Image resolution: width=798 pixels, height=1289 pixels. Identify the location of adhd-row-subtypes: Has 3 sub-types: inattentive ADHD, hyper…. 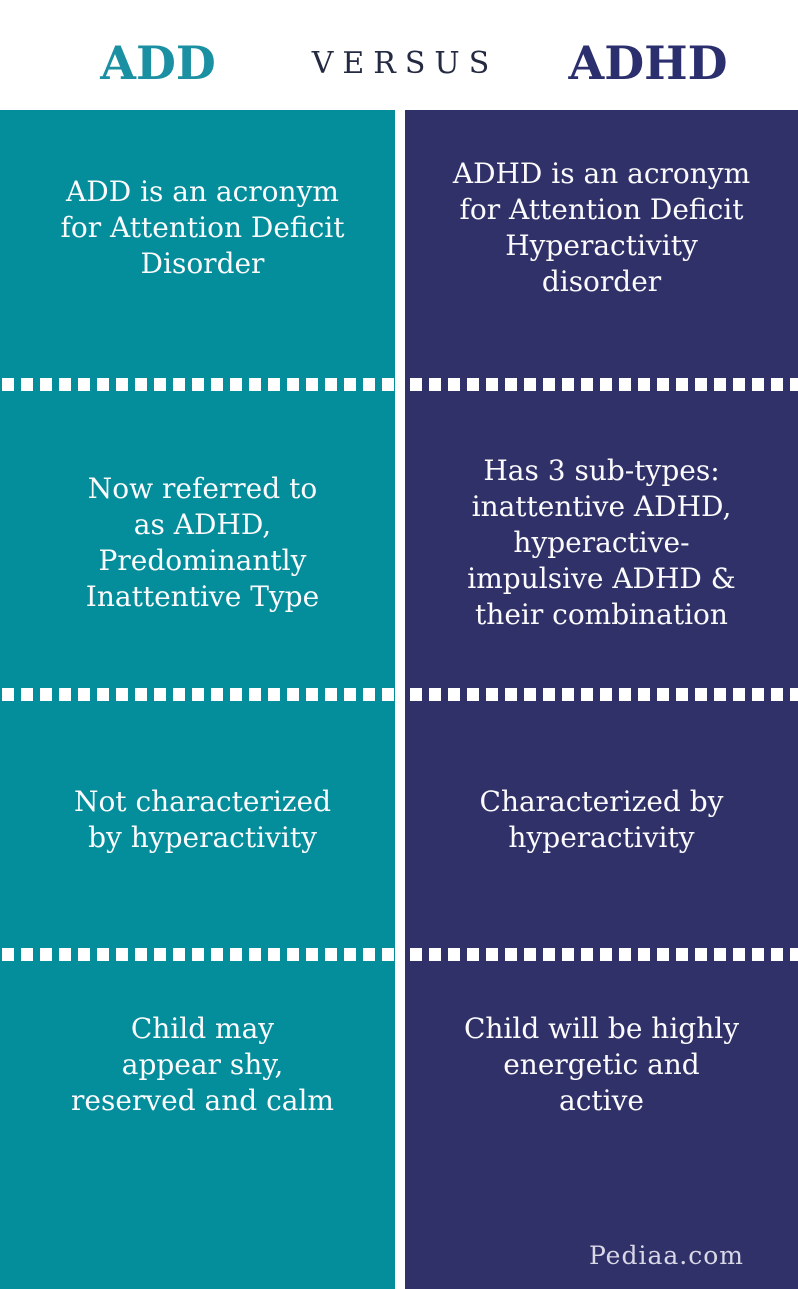
(601, 542).